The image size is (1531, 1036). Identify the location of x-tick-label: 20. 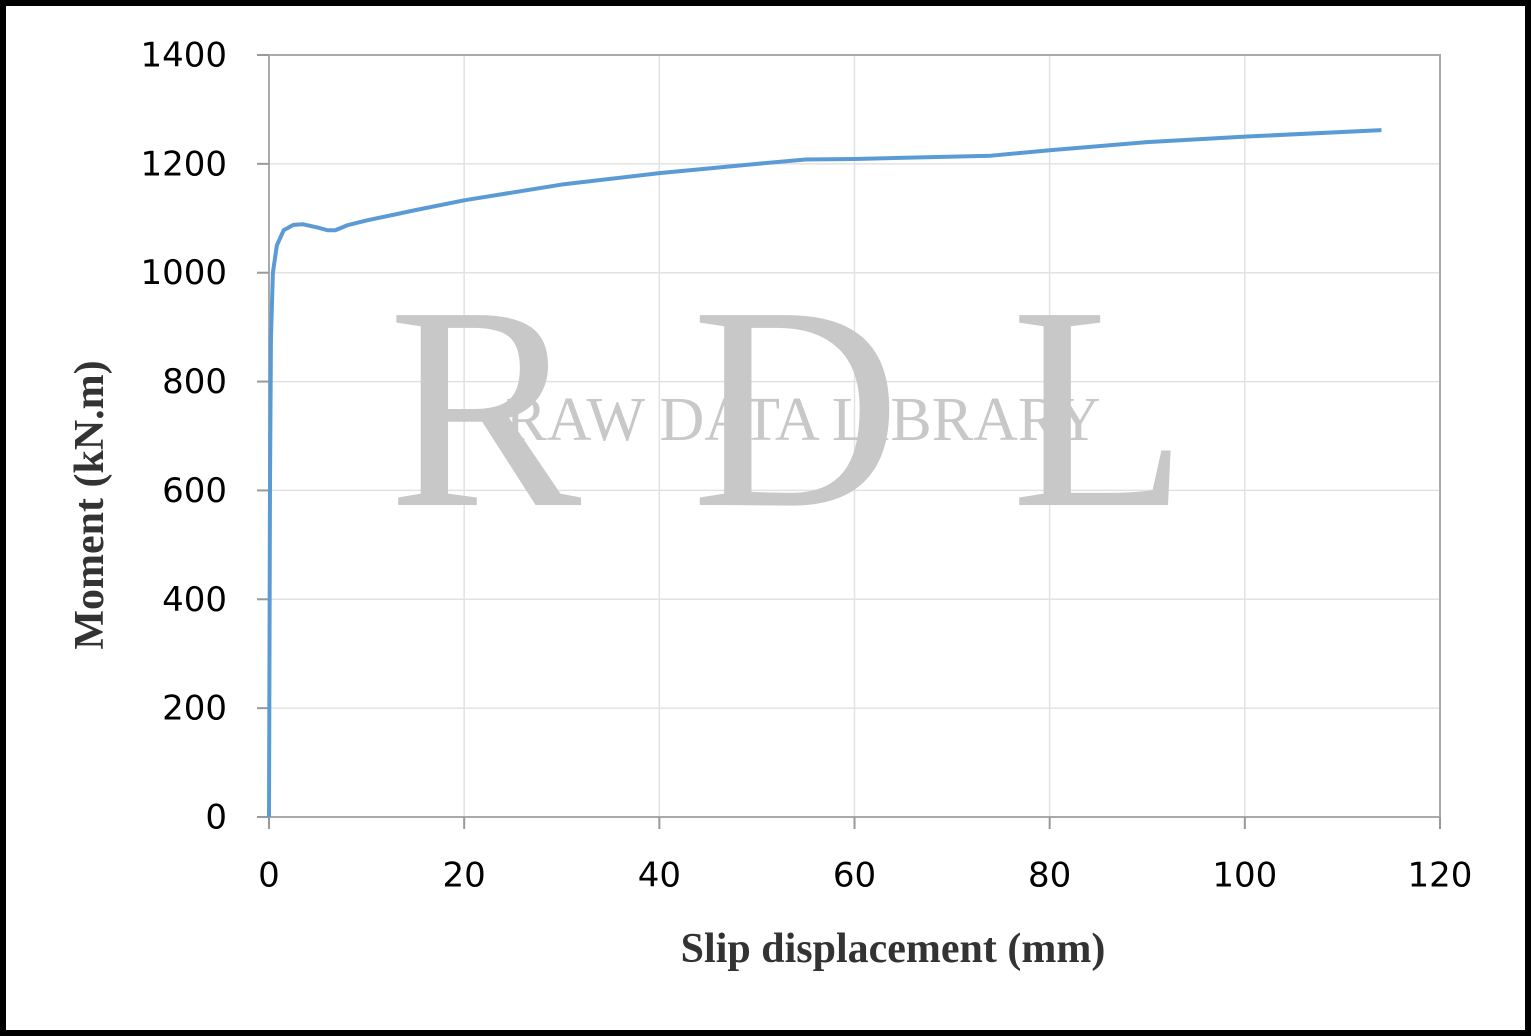
(464, 876).